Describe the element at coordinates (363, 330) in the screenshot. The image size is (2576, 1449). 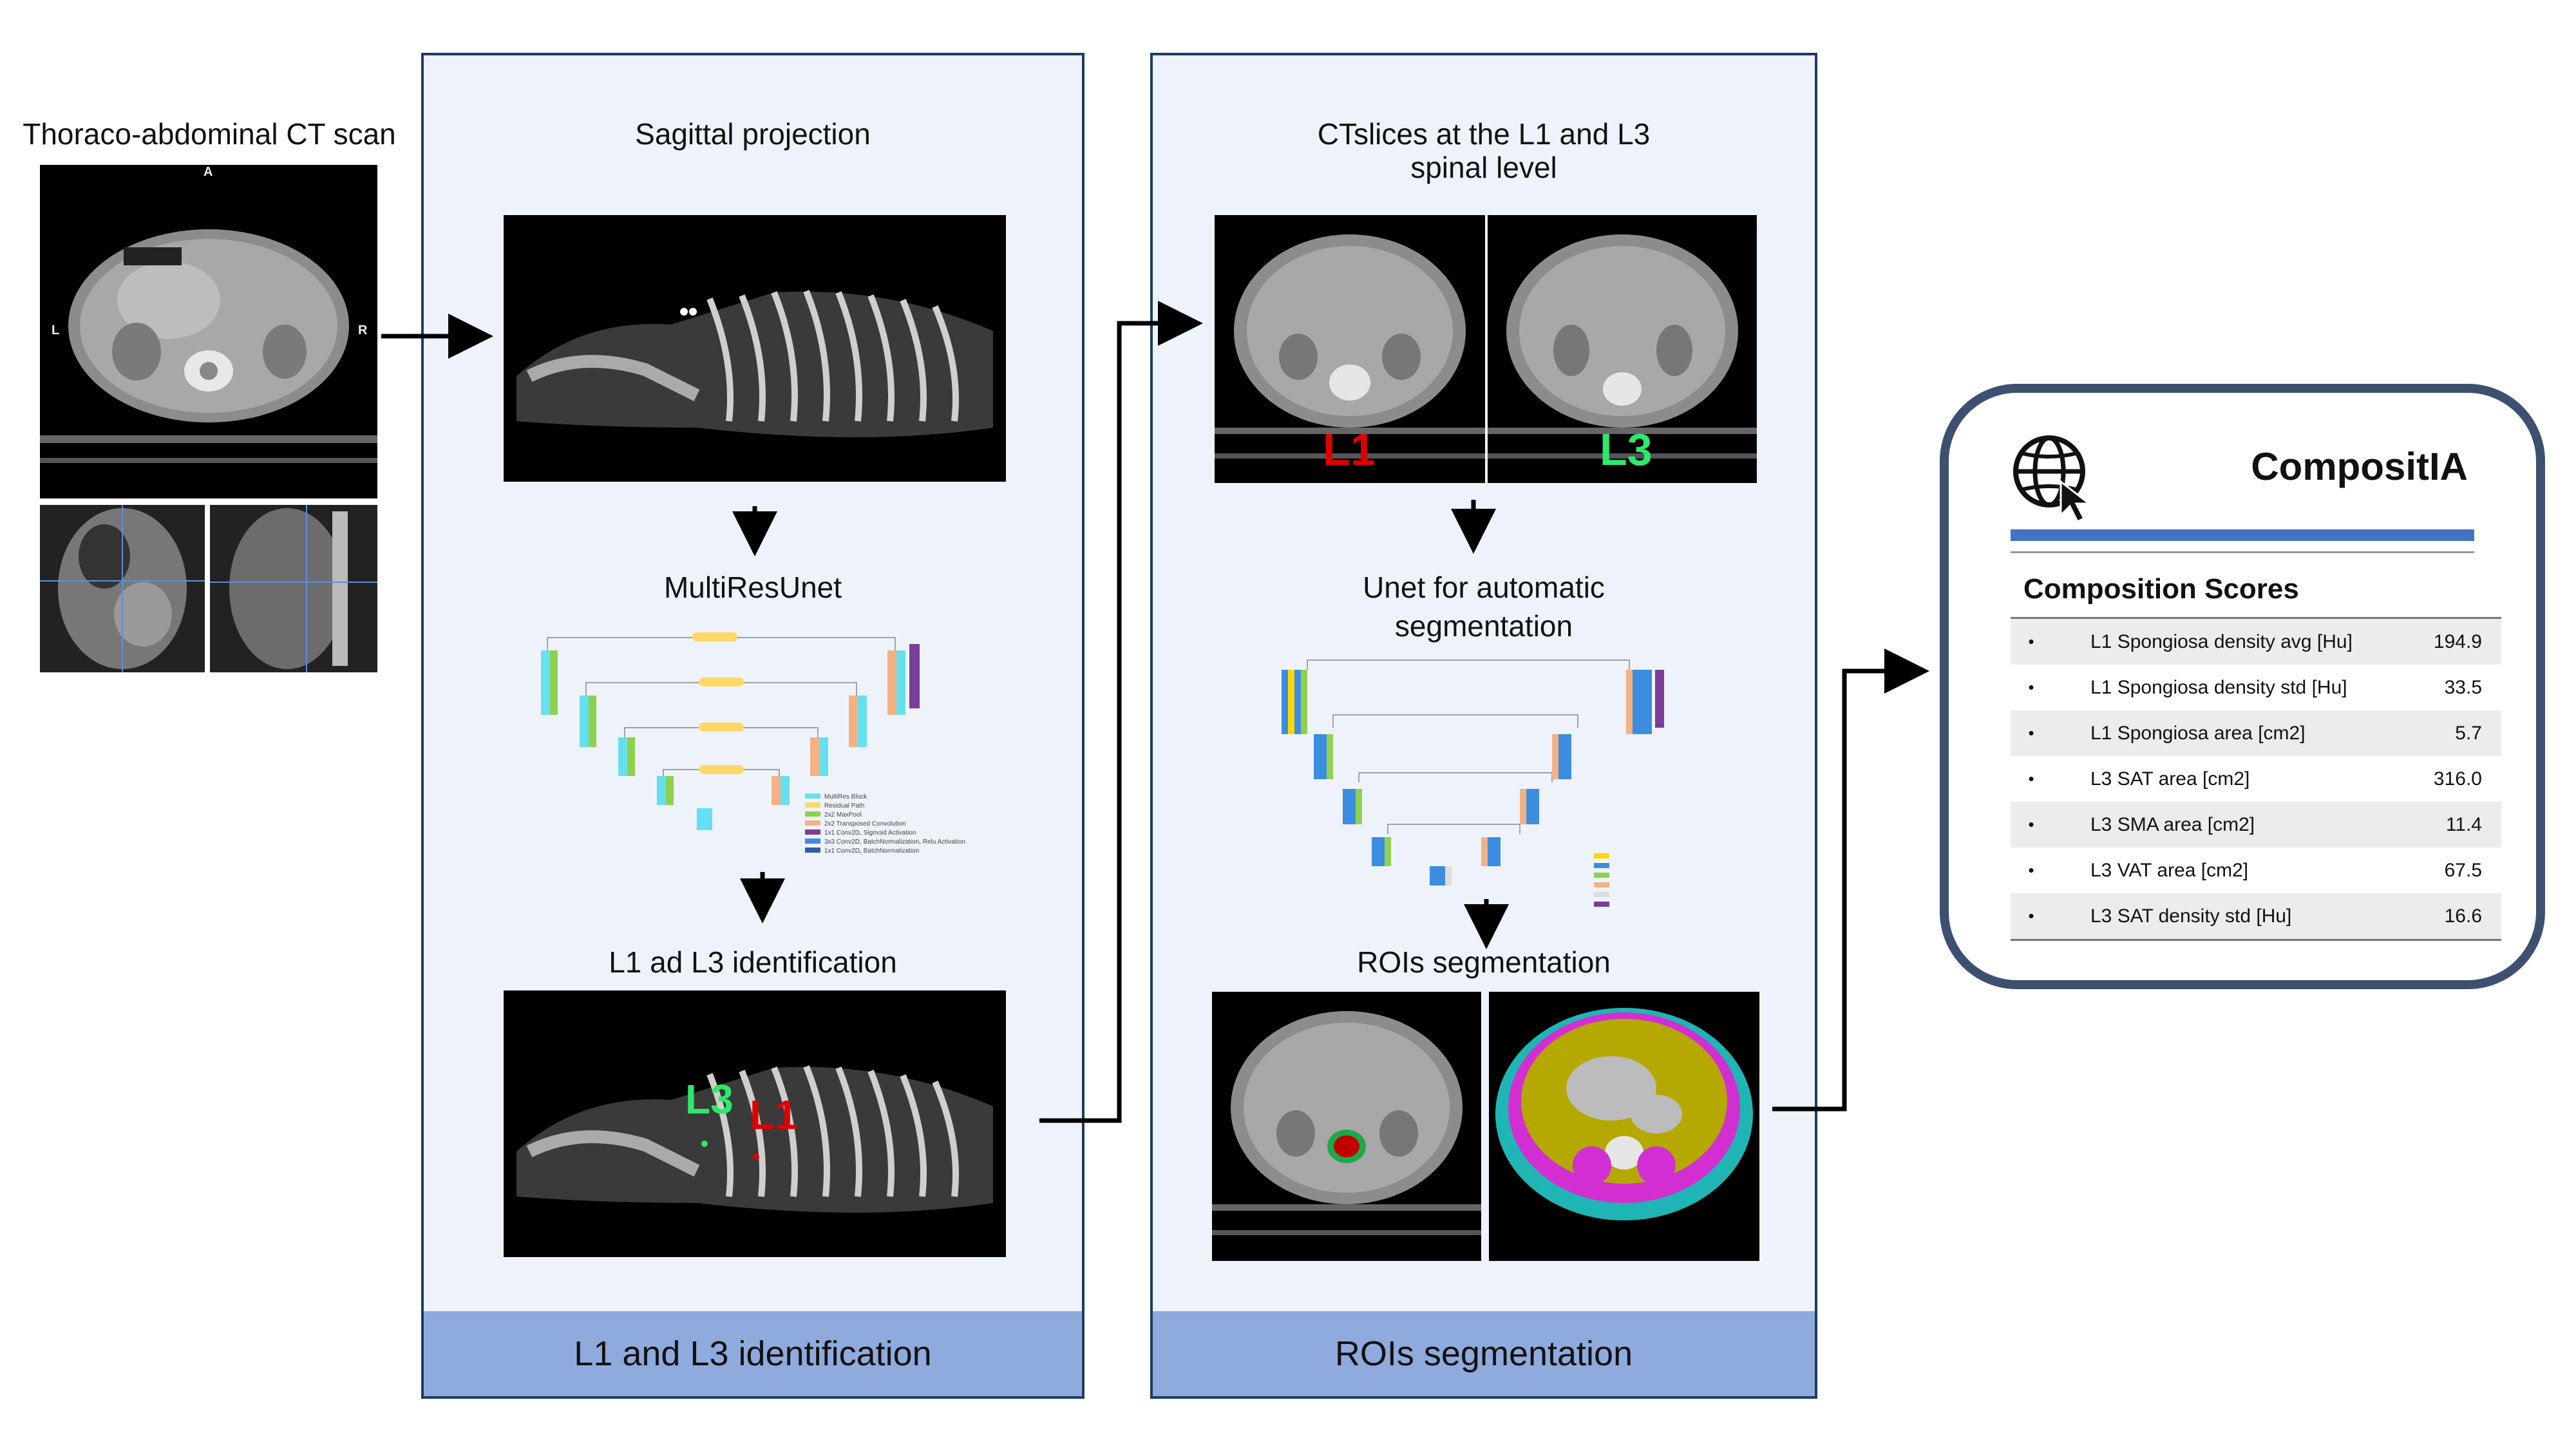
I see `orientation-right: R` at that location.